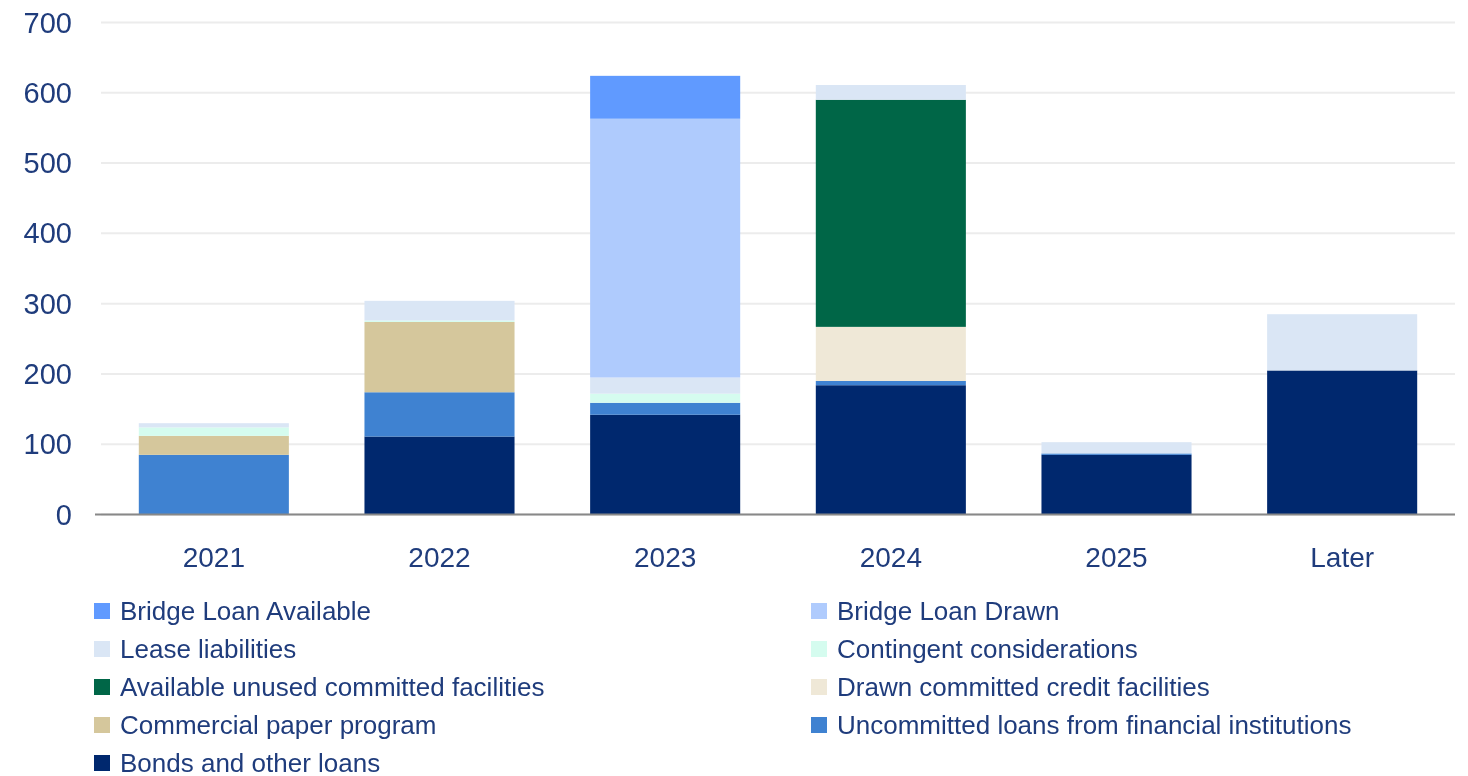  Describe the element at coordinates (278, 725) in the screenshot. I see `legend-label: Commercial paper program` at that location.